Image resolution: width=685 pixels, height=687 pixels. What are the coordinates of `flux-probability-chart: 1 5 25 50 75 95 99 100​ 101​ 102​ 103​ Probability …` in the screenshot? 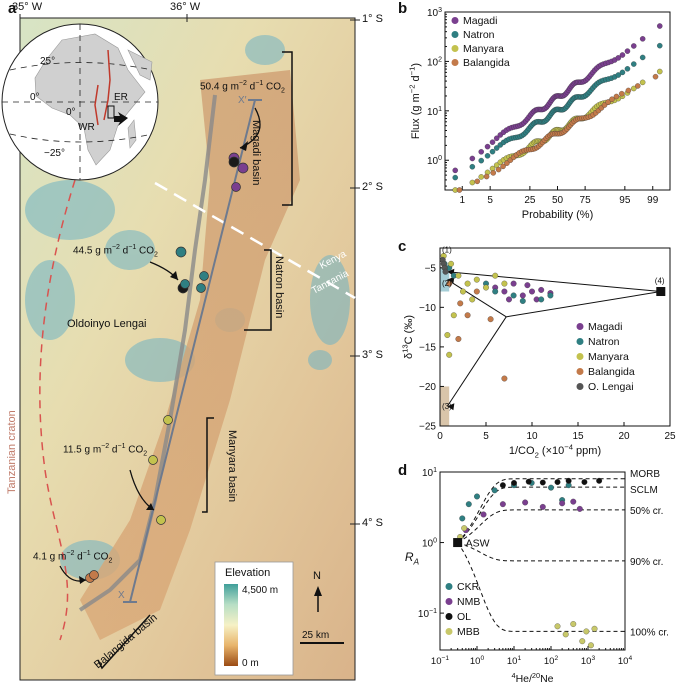 It's located at (539, 114).